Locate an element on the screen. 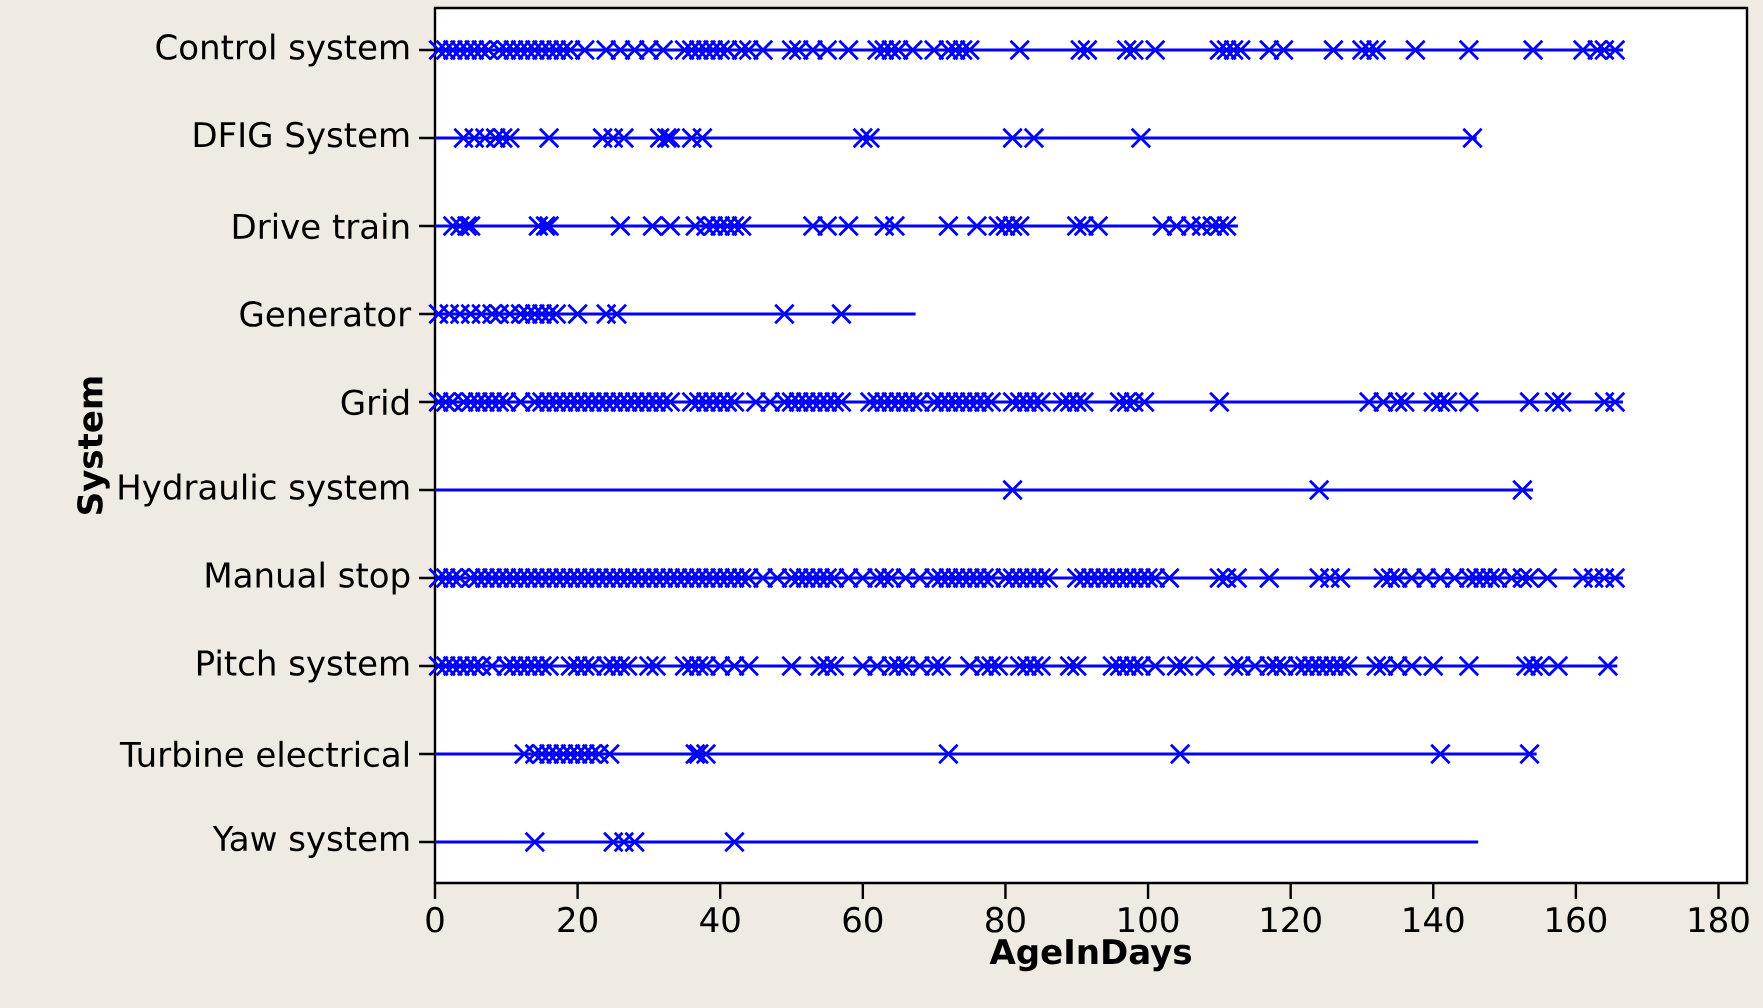  x-tick-label: 140 is located at coordinates (1434, 919).